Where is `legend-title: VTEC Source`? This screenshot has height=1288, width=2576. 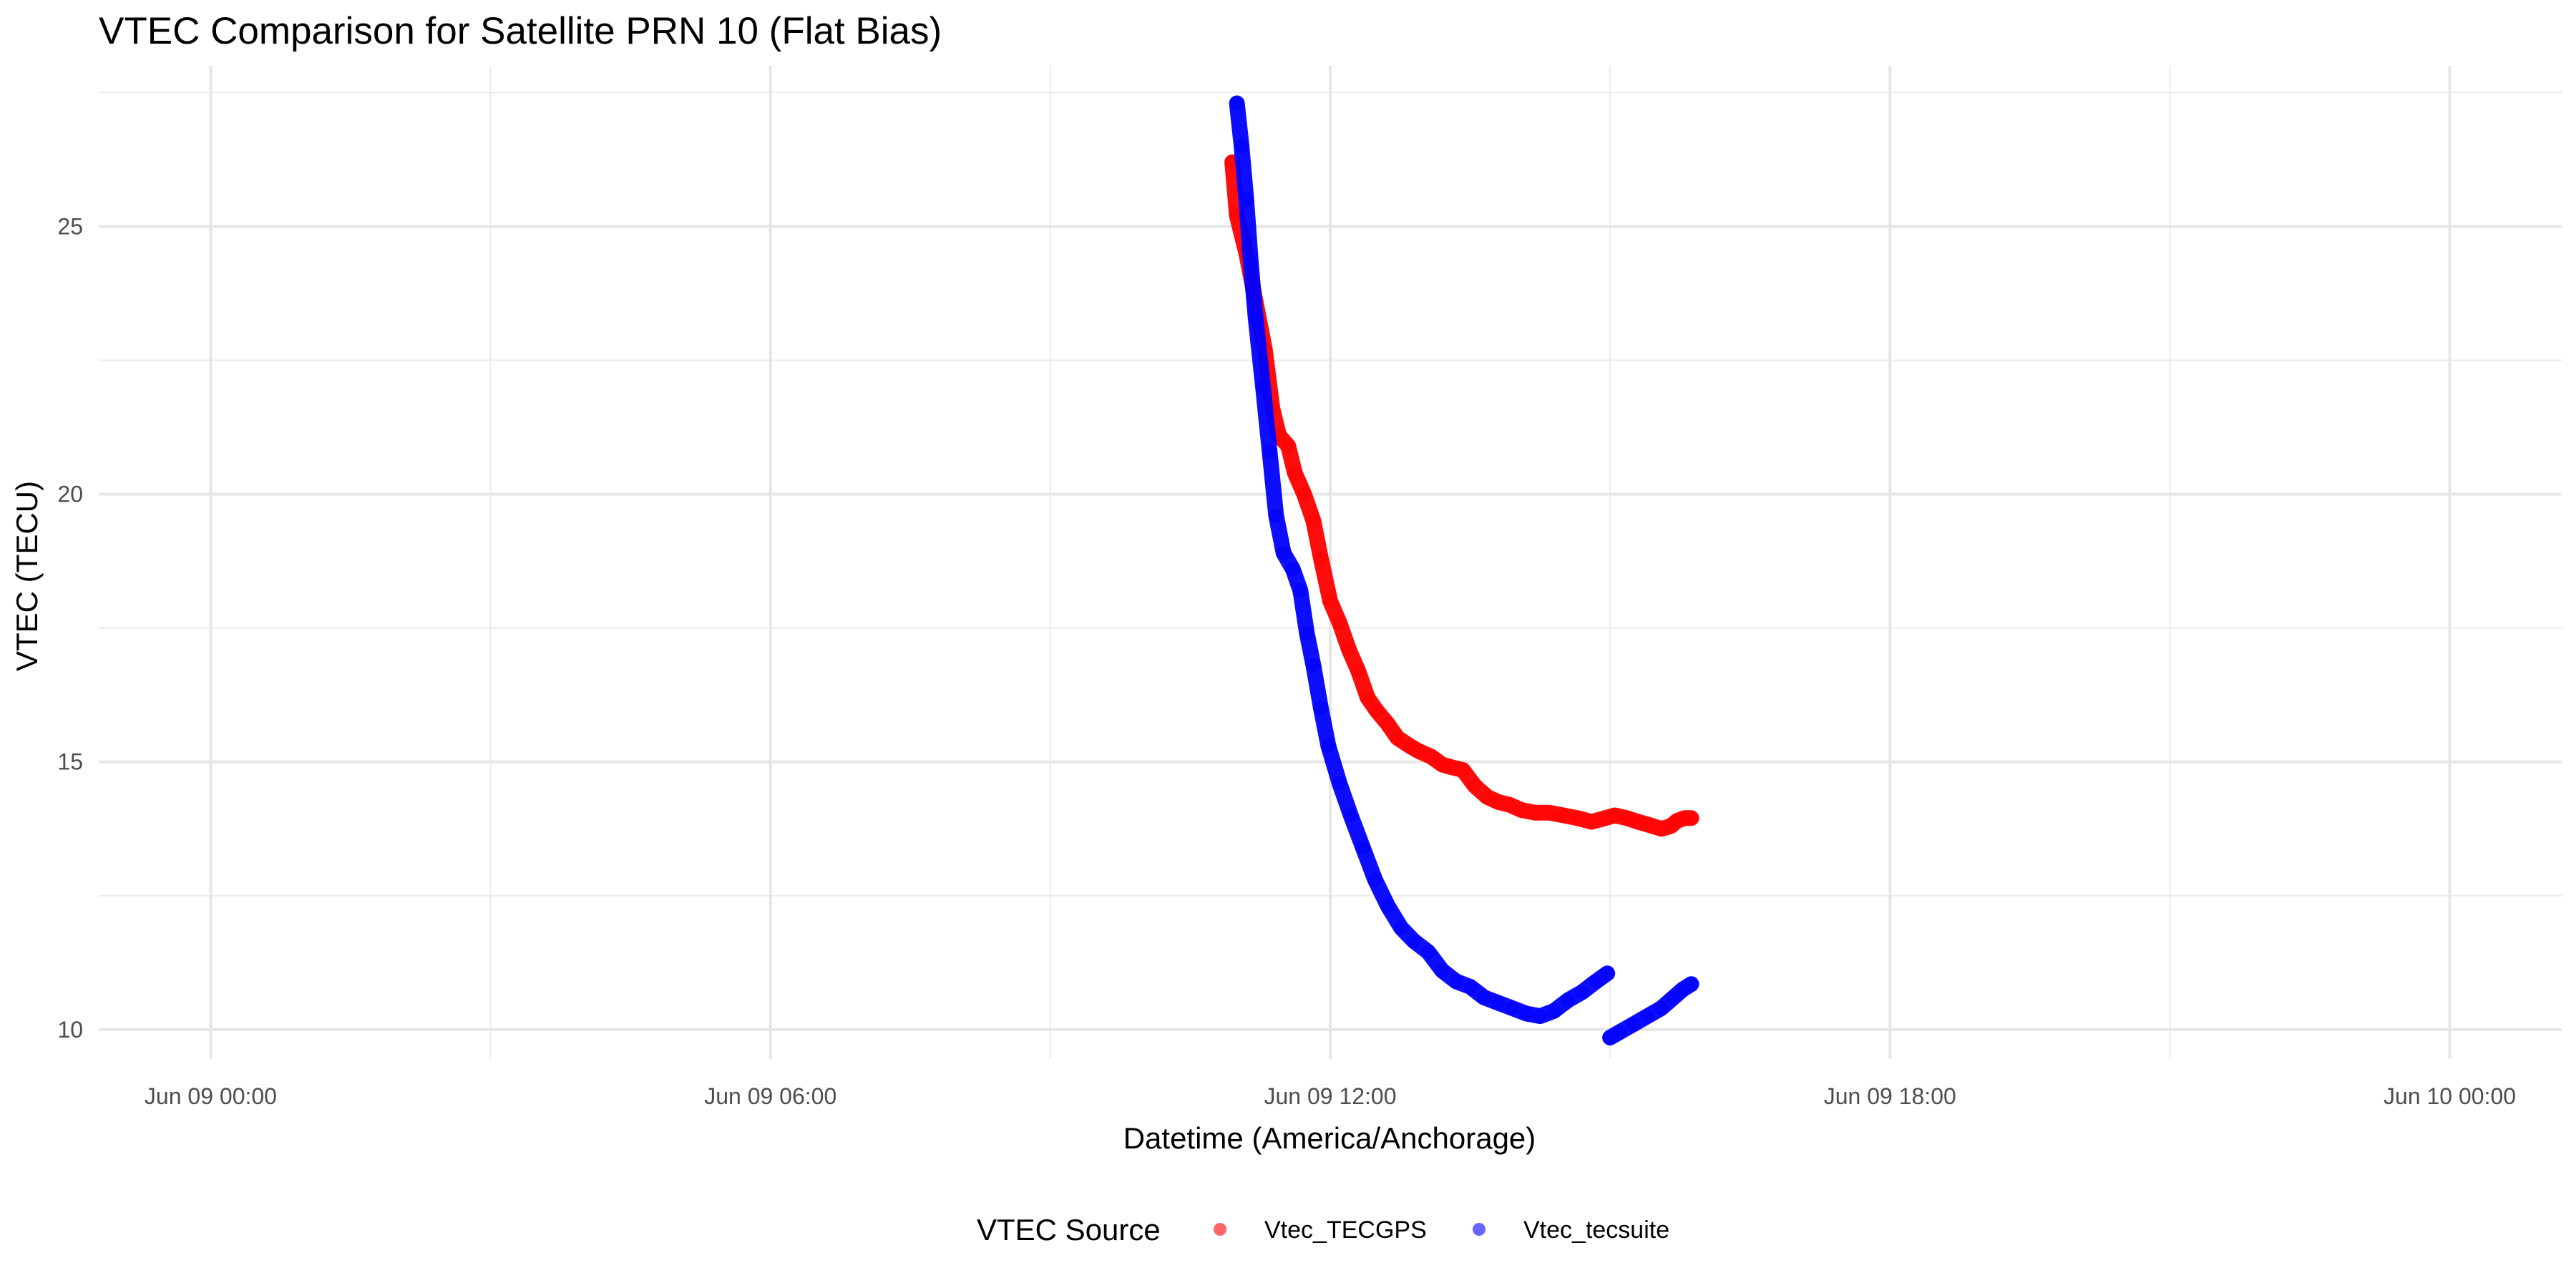
legend-title: VTEC Source is located at coordinates (1069, 1229).